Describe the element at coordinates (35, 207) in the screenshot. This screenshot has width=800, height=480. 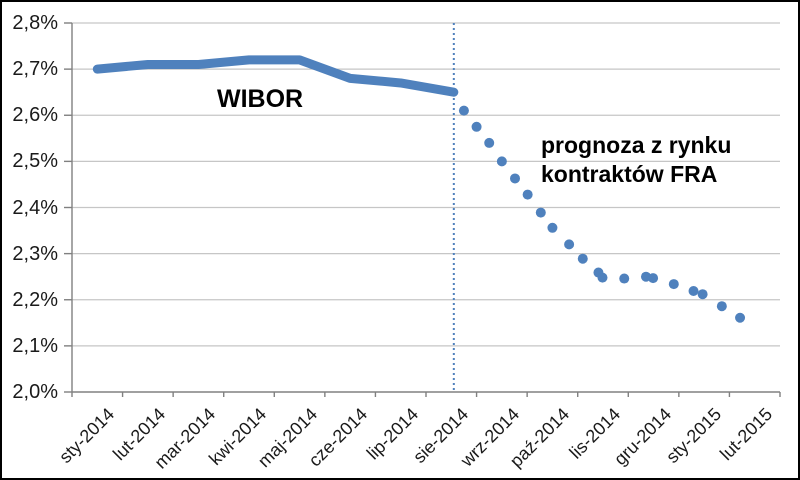
I see `y-axis-label: 2,4%` at that location.